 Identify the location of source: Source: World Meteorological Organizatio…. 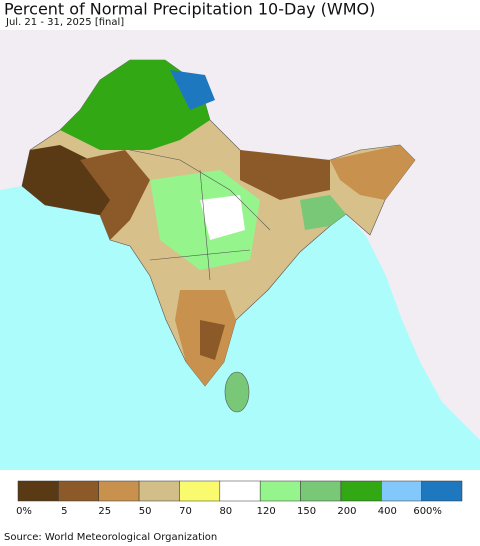
(110, 537).